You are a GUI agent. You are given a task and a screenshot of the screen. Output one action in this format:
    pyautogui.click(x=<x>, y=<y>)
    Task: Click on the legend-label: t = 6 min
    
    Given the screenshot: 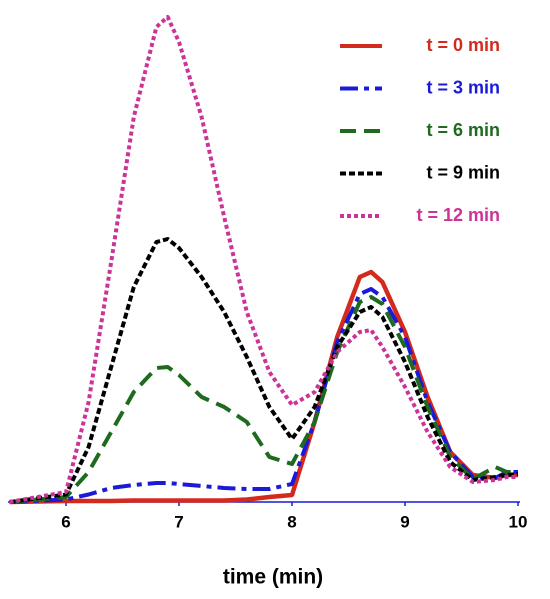 What is the action you would take?
    pyautogui.click(x=463, y=130)
    